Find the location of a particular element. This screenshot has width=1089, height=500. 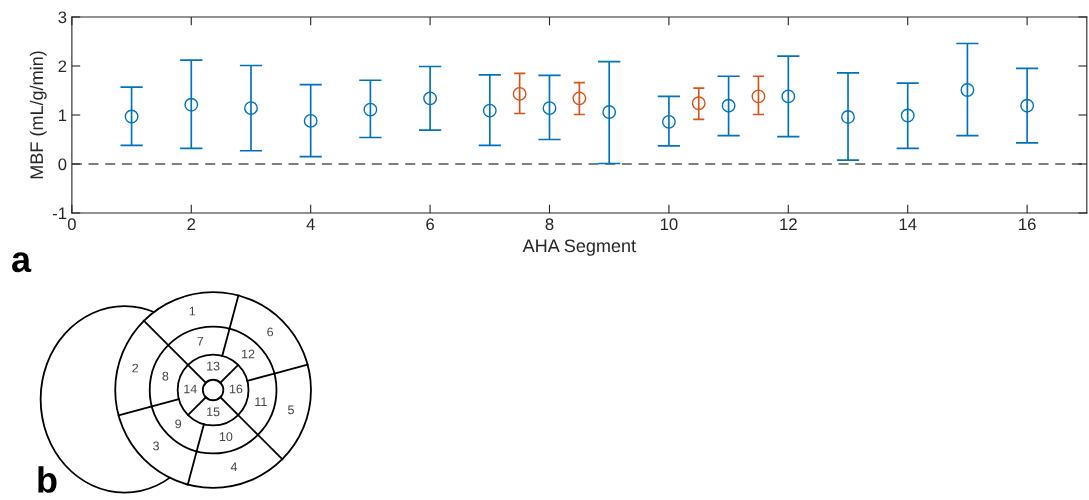

text: 9 is located at coordinates (178, 424).